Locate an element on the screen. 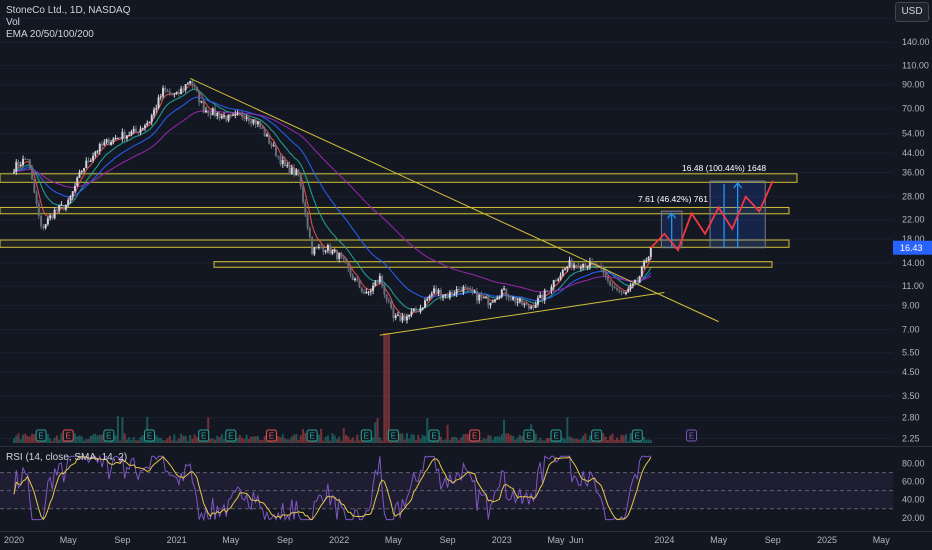 The image size is (932, 550). earnings-marker-label: E is located at coordinates (366, 436).